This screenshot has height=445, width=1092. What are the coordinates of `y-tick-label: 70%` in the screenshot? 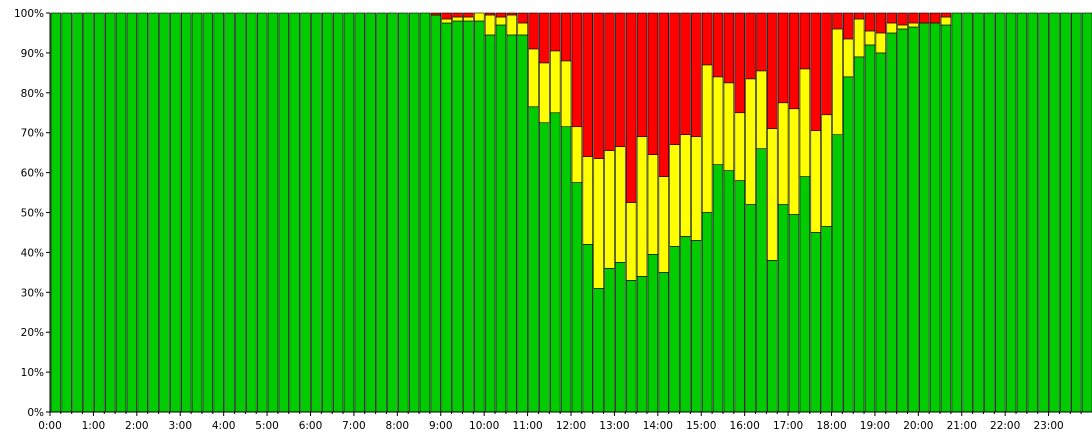 It's located at (32, 134).